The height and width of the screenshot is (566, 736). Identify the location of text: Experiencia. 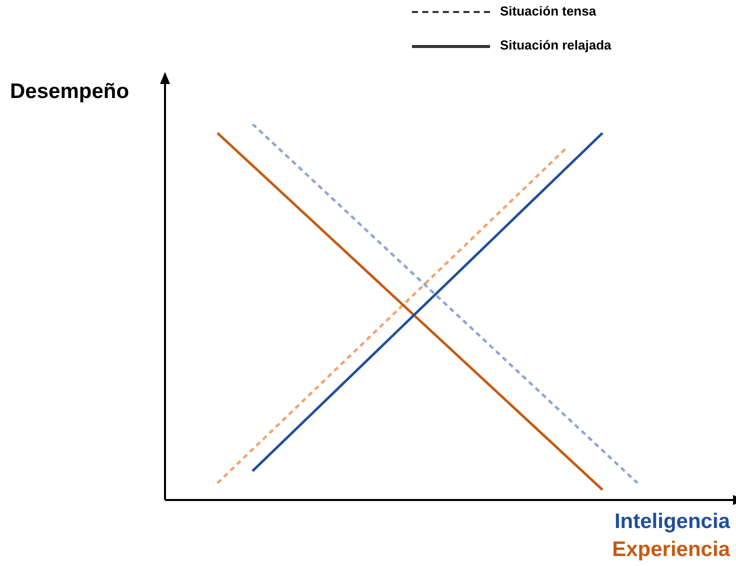
(671, 549).